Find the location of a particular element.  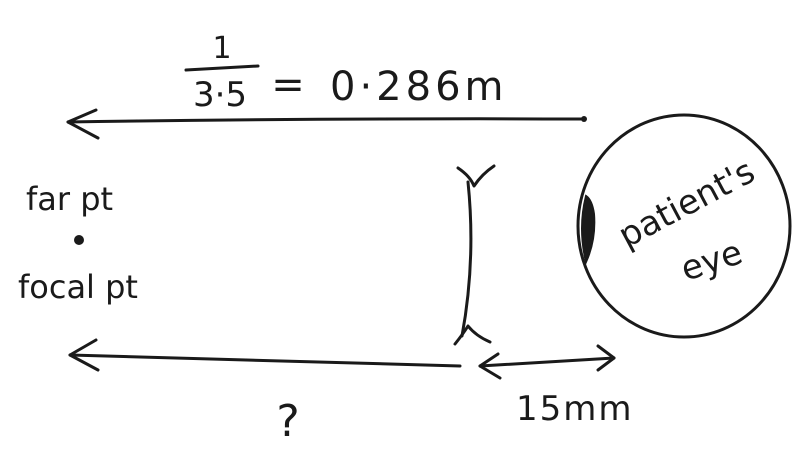

formula-numerator: 1 is located at coordinates (221, 48).